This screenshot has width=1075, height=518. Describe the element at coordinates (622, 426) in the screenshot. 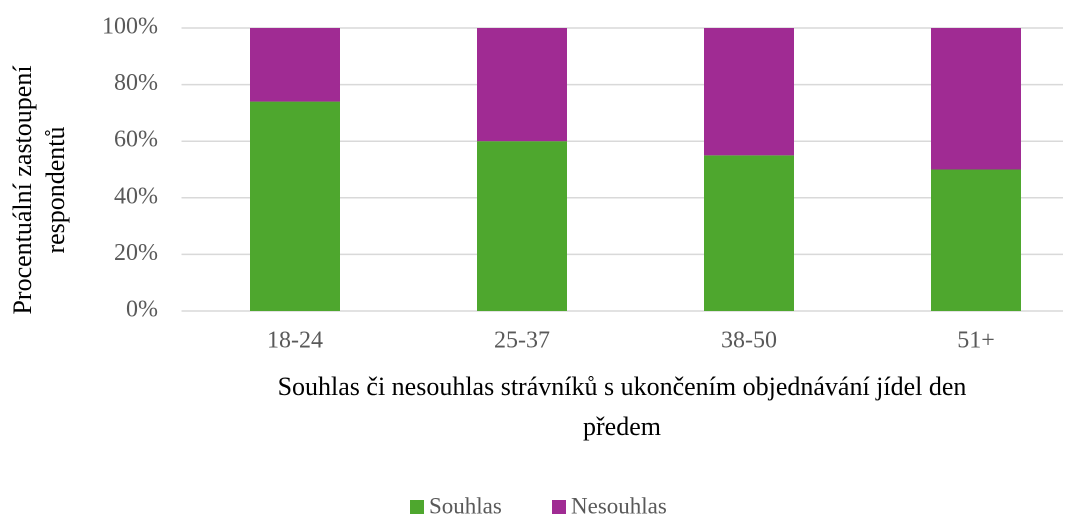

I see `x-axis-title: předem` at that location.